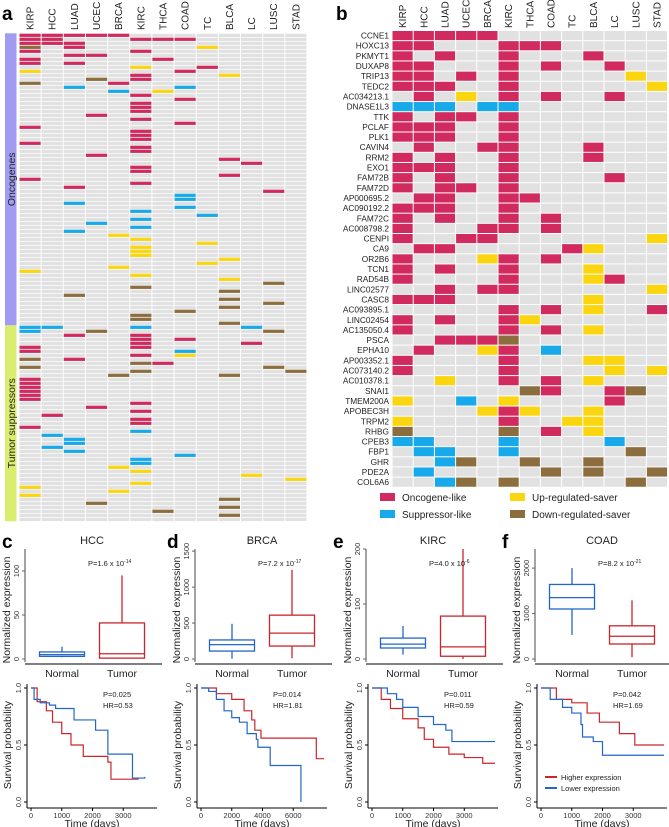 This screenshot has height=827, width=669. What do you see at coordinates (381, 249) in the screenshot?
I see `gene-label: CA9` at bounding box center [381, 249].